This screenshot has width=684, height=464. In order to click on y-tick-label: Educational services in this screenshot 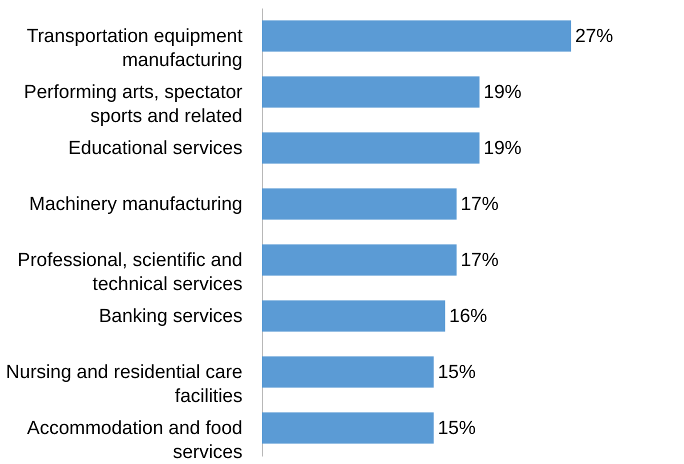, I will do `click(155, 148)`.